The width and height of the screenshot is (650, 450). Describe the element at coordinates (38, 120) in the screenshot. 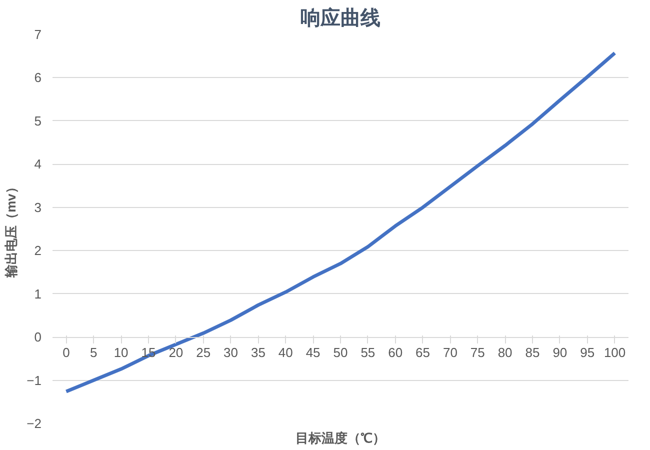

I see `y-tick-label: 5` at that location.